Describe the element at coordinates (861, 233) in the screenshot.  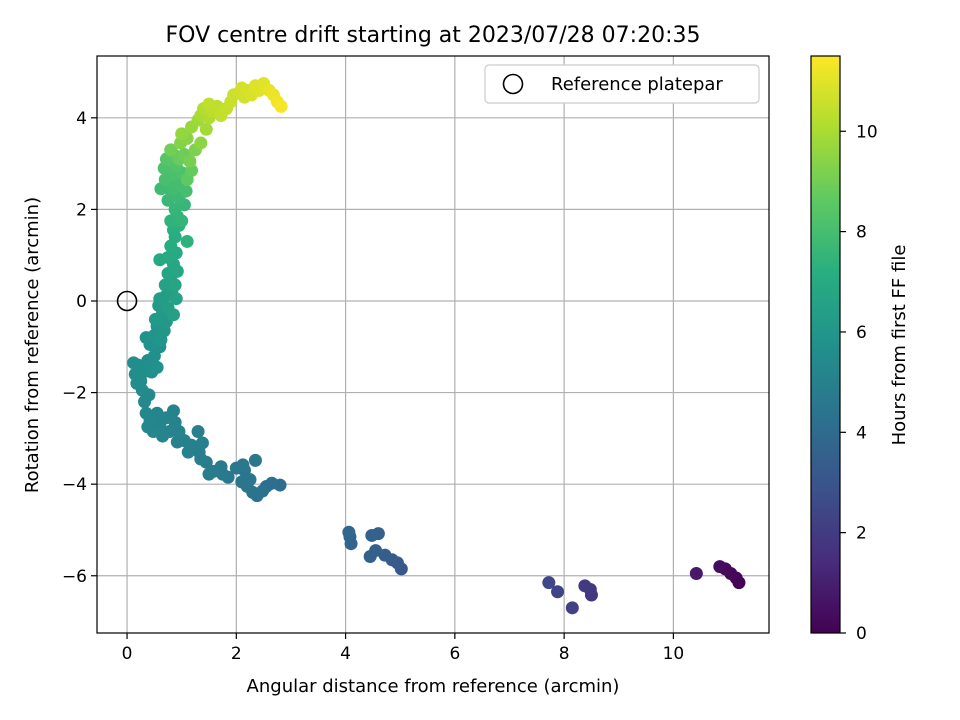
I see `colorbar-tick-label: 8` at that location.